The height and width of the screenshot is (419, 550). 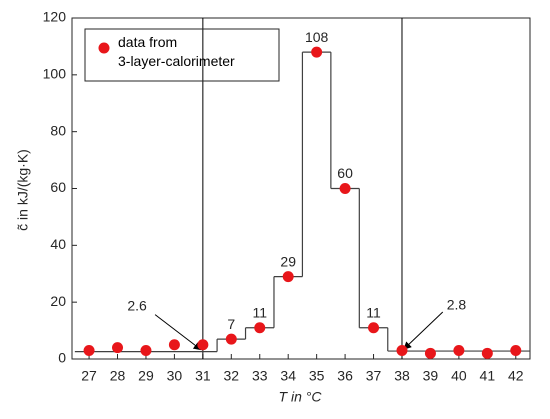 I want to click on x-tick-label: 35, so click(x=317, y=376).